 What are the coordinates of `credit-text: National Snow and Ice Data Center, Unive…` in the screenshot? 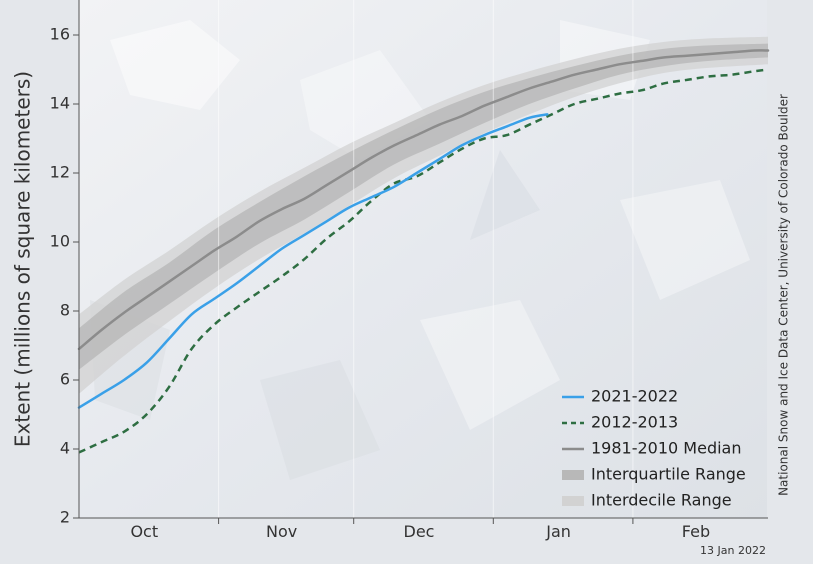 It's located at (784, 295).